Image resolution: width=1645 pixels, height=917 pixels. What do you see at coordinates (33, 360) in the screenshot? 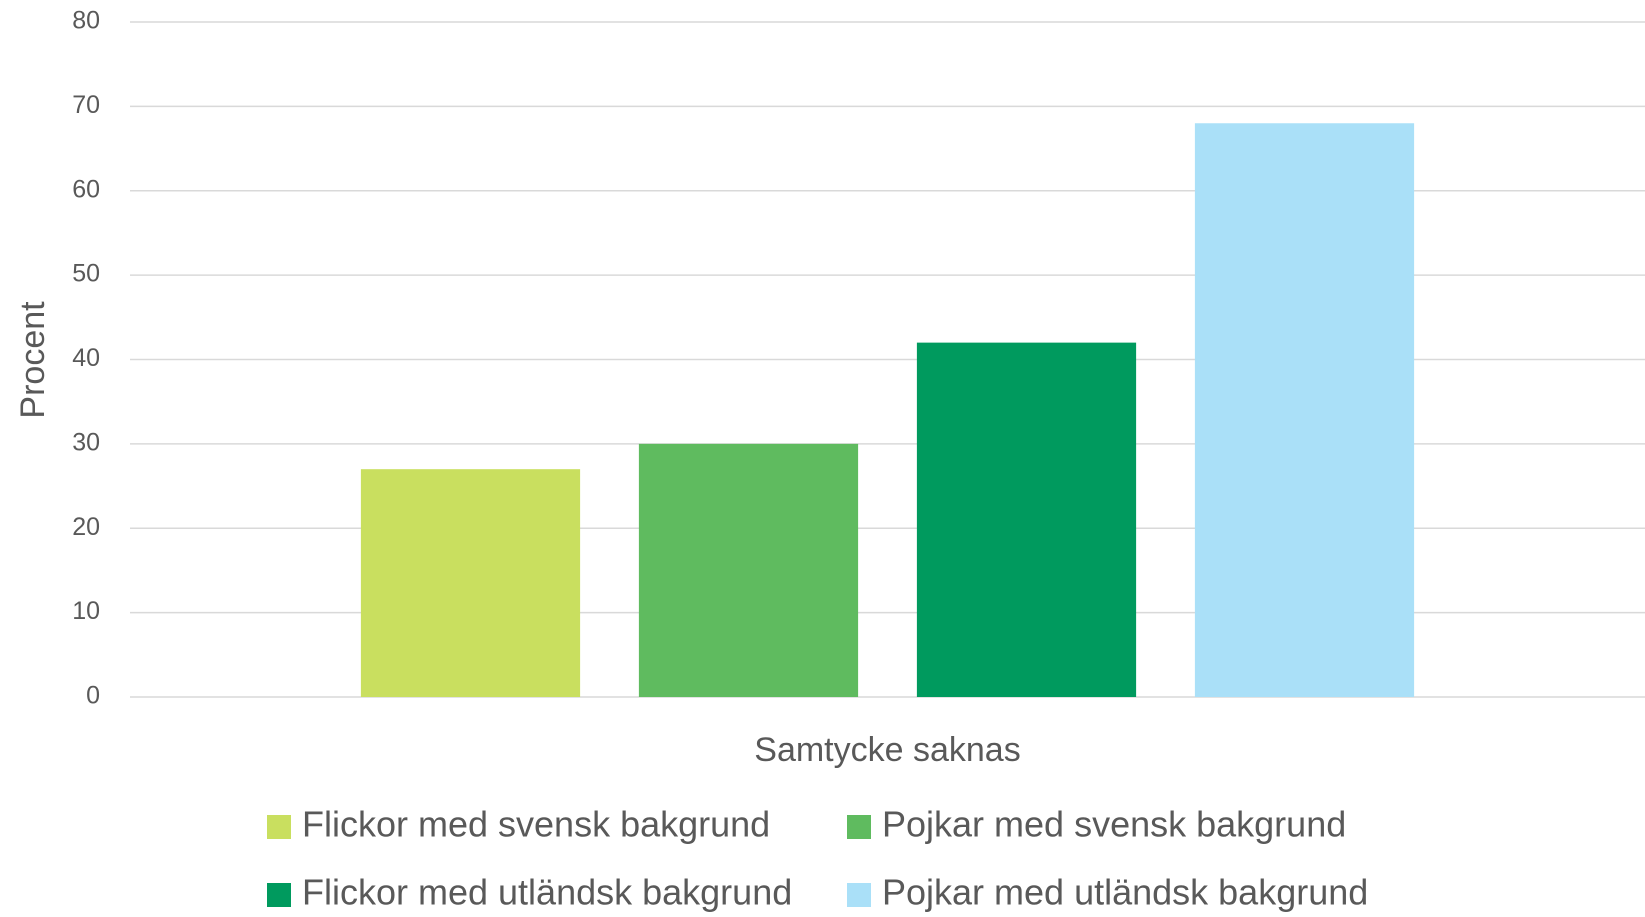
I see `y-axis-label: Procent` at bounding box center [33, 360].